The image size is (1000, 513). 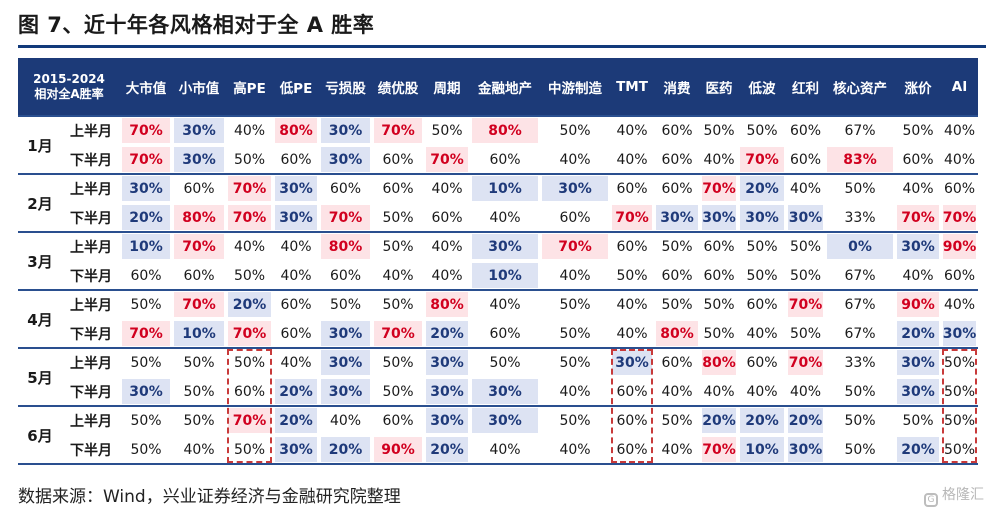 I want to click on table-header-bg, so click(x=498, y=87).